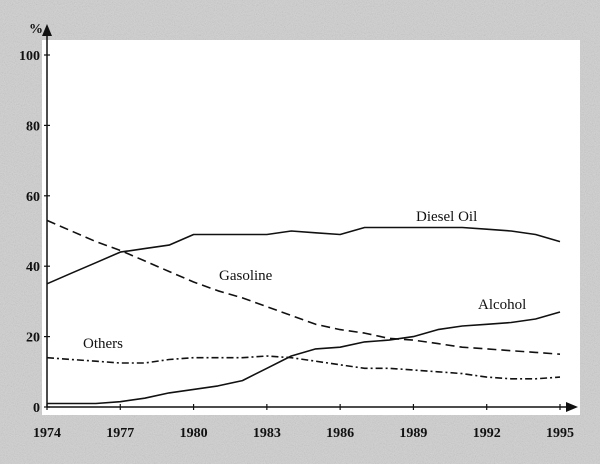 The image size is (600, 464). Describe the element at coordinates (36, 29) in the screenshot. I see `y-unit-label: %` at that location.